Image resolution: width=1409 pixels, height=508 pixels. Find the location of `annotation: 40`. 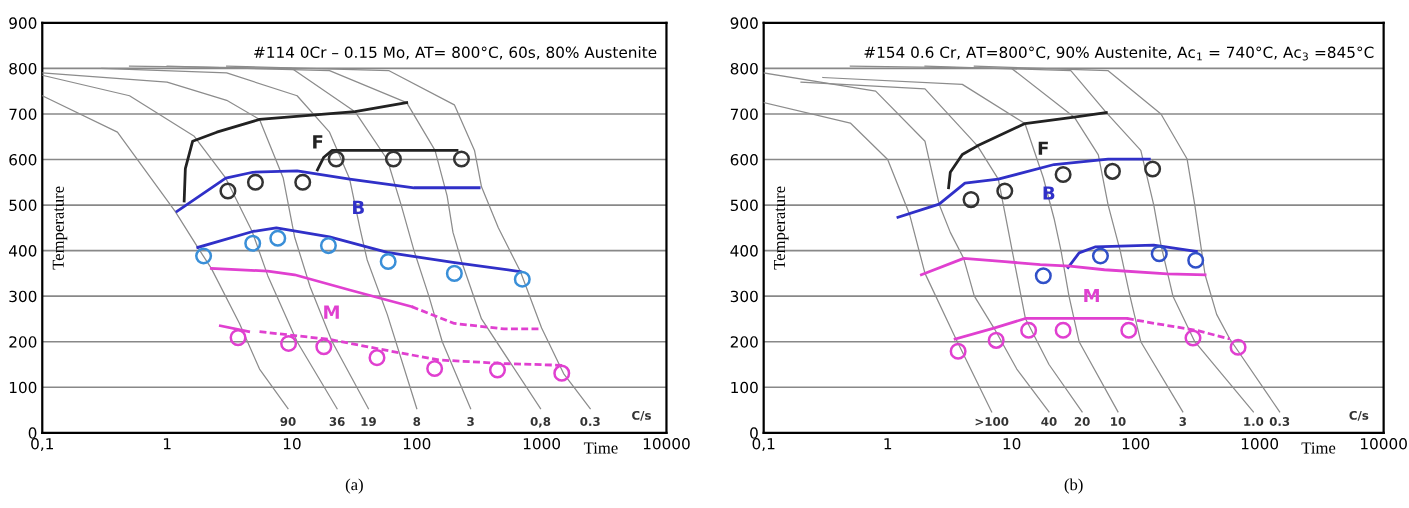

annotation: 40 is located at coordinates (1049, 421).